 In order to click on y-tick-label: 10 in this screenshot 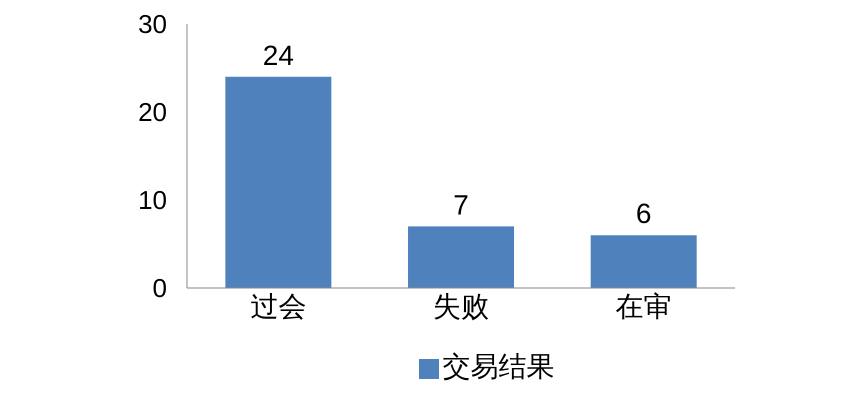, I will do `click(152, 200)`.